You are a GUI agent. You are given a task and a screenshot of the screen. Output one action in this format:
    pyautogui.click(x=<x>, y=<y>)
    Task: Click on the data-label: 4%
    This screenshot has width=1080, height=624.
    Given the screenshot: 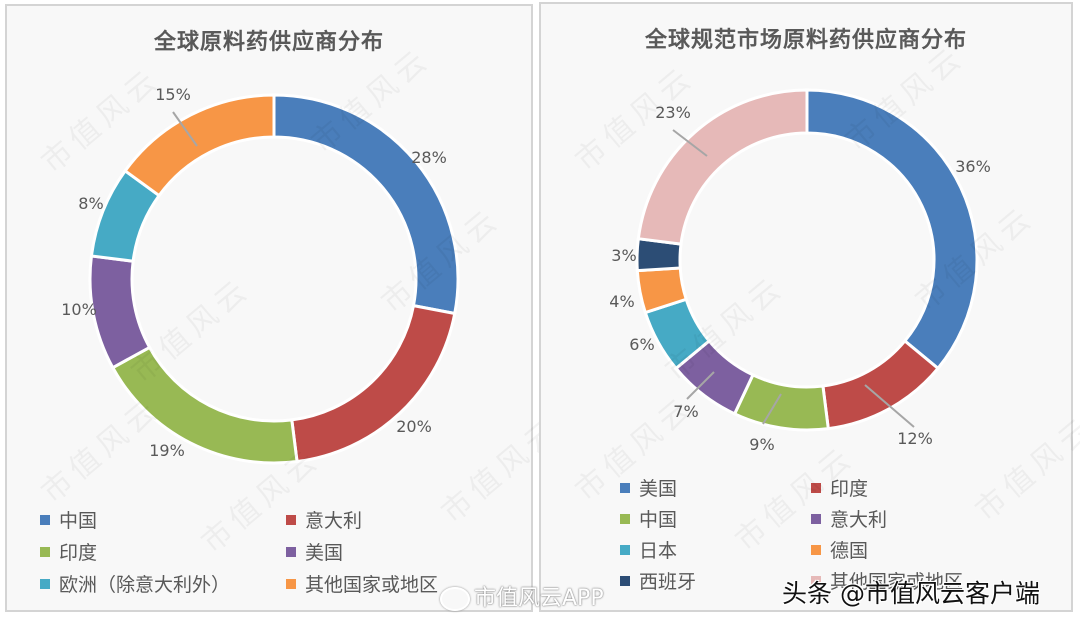 What is the action you would take?
    pyautogui.click(x=621, y=301)
    